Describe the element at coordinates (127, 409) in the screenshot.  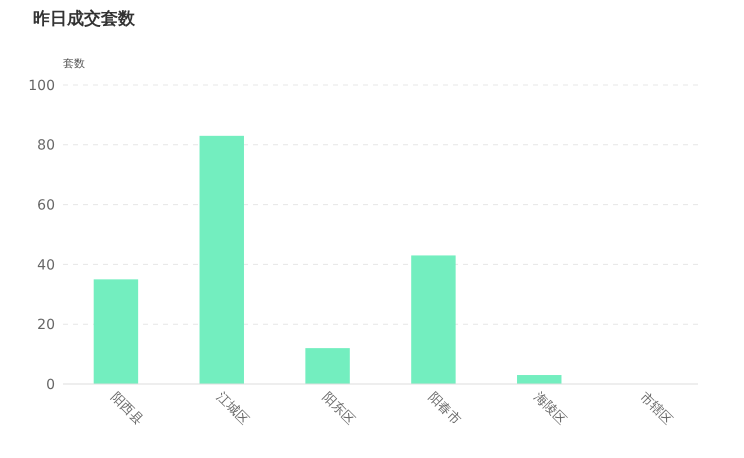
I see `x-tick-label: 阳西县` at that location.